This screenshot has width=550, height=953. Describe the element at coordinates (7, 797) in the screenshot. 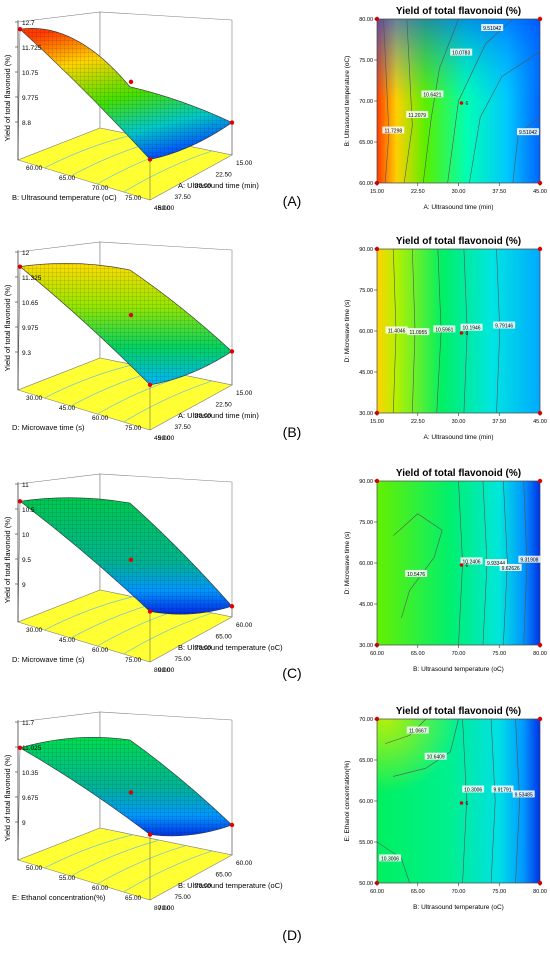

I see `z-axis-label: Yield of total flavonoid (%)` at that location.